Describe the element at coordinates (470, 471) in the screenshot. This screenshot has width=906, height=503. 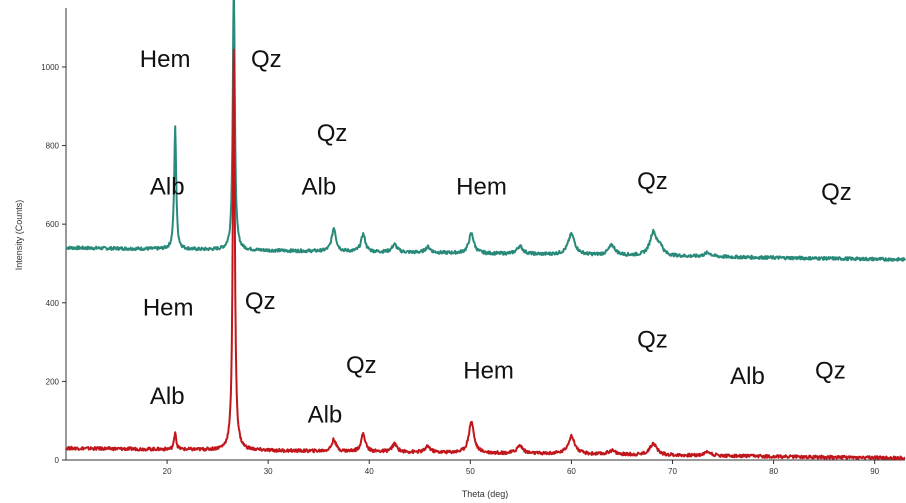
I see `x-tick-label: 50` at that location.